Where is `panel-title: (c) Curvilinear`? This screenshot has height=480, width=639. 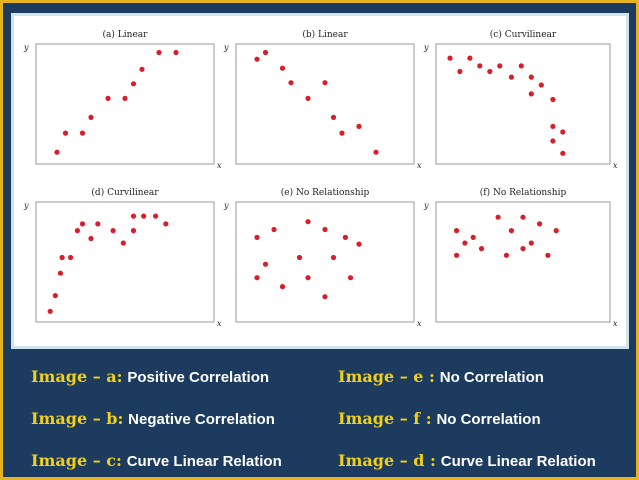 panel-title: (c) Curvilinear is located at coordinates (523, 34).